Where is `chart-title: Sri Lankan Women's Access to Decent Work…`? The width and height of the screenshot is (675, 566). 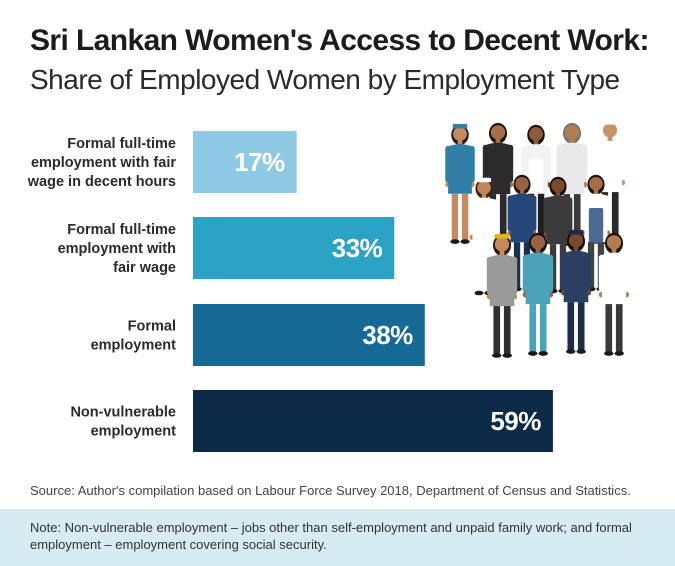 chart-title: Sri Lankan Women's Access to Decent Work… is located at coordinates (339, 40).